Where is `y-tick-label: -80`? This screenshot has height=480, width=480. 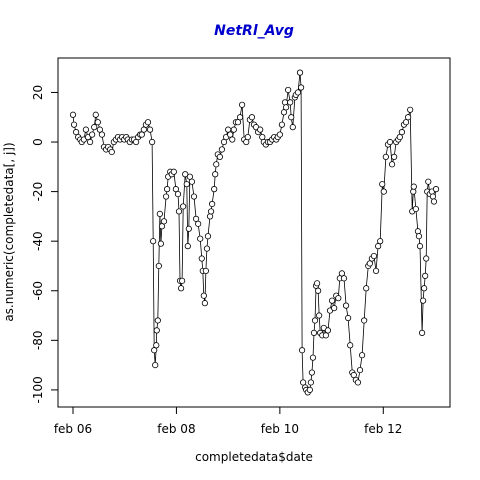 y-tick-label: -80 is located at coordinates (38, 341).